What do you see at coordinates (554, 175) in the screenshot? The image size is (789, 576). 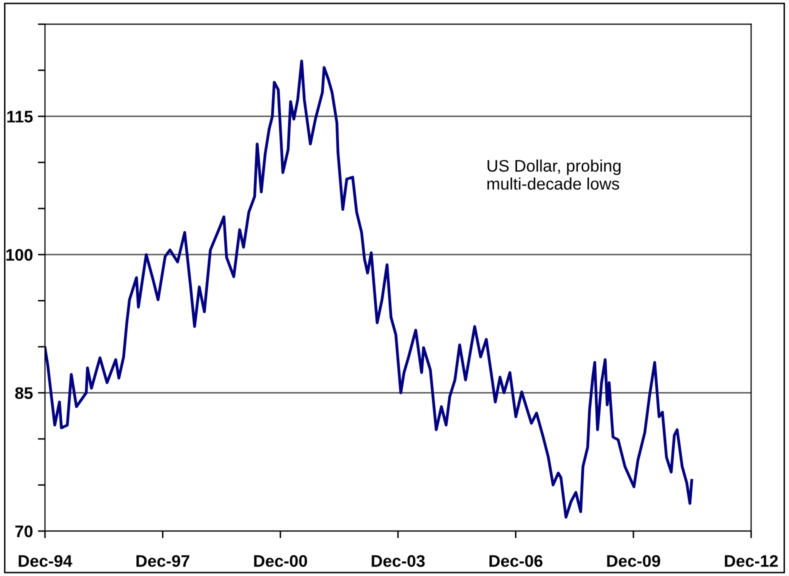 I see `annotation: US Dollar, probing multi-decade lows` at bounding box center [554, 175].